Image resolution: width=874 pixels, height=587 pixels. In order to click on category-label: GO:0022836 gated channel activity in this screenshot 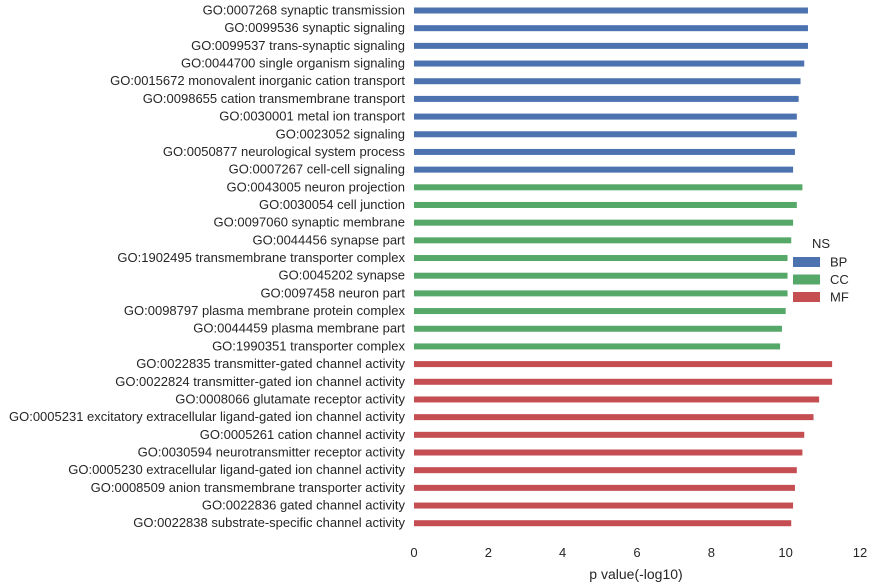, I will do `click(304, 505)`.